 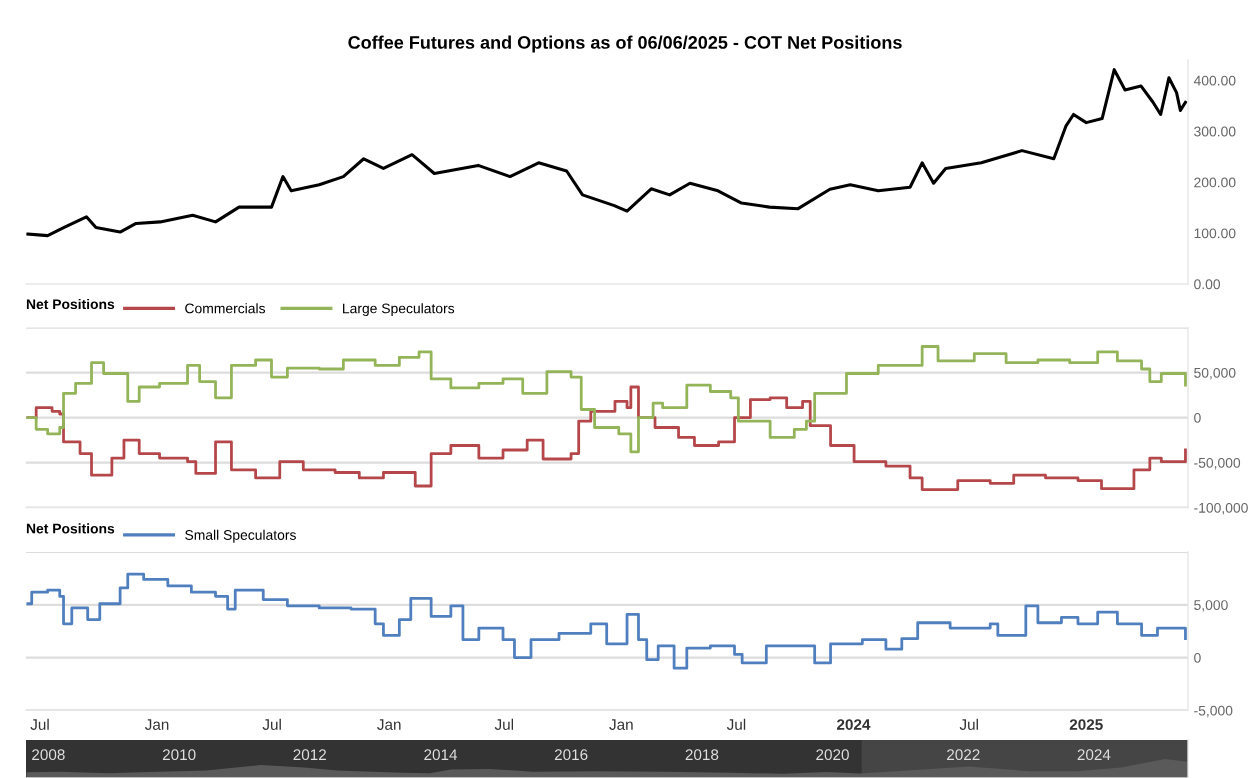 What do you see at coordinates (625, 44) in the screenshot?
I see `chart-title: Coffee Futures and Options as of 06/06/2025 - COT Net Positions` at bounding box center [625, 44].